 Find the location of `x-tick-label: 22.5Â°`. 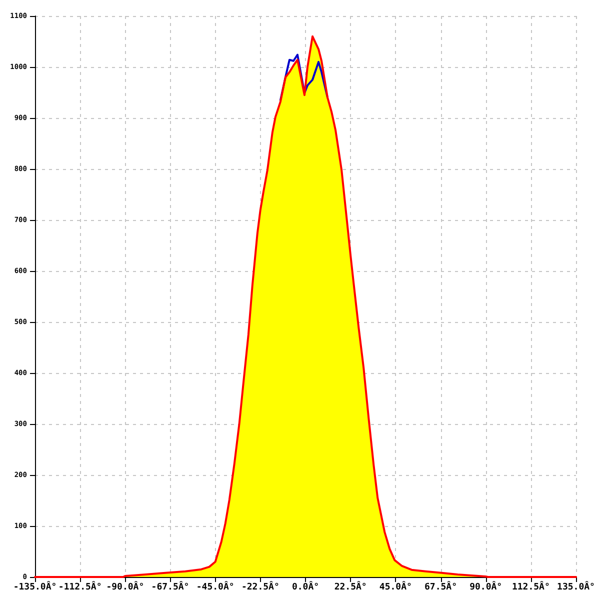

x-tick-label: 22.5Â° is located at coordinates (350, 586).